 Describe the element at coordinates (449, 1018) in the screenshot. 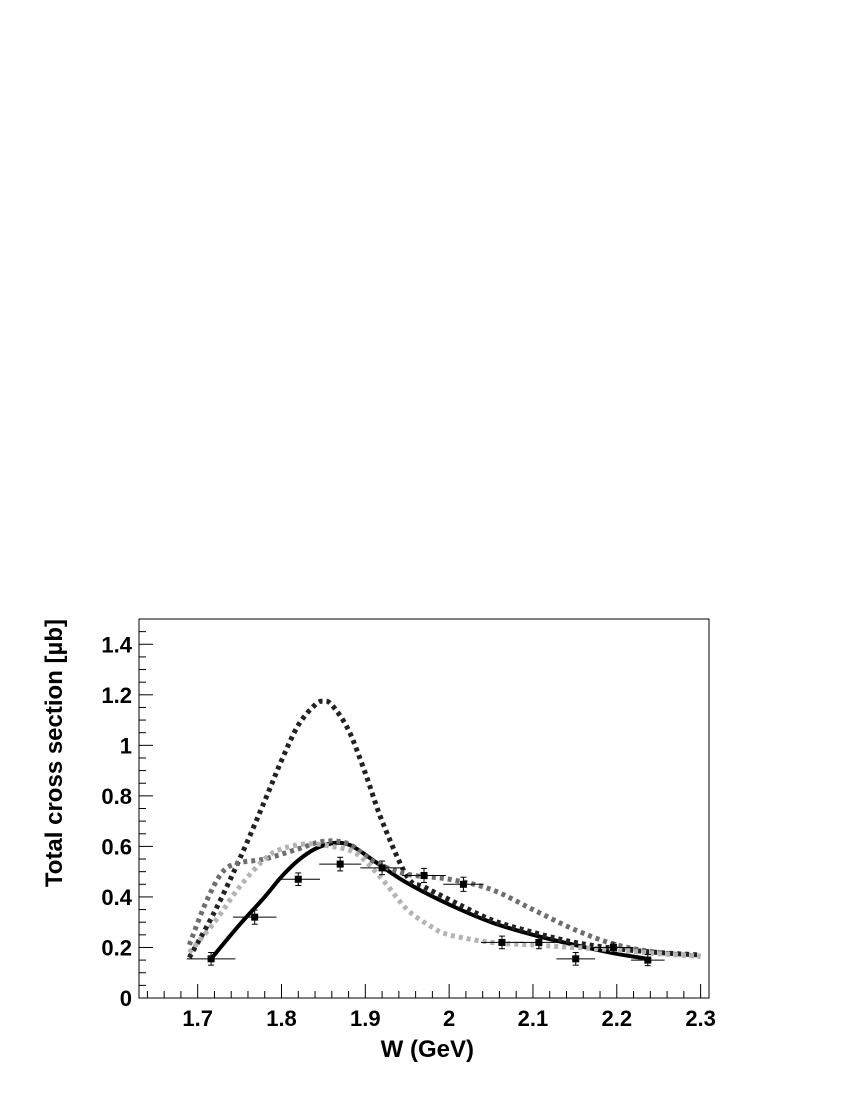

I see `x-tick-label: 2` at that location.